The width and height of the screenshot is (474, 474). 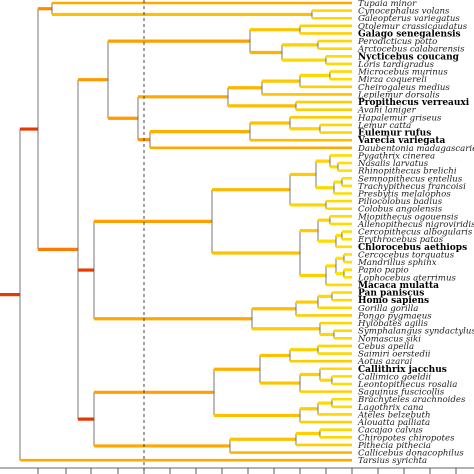 What do you see at coordinates (404, 12) in the screenshot?
I see `tip-label: Cynocephalus volans` at bounding box center [404, 12].